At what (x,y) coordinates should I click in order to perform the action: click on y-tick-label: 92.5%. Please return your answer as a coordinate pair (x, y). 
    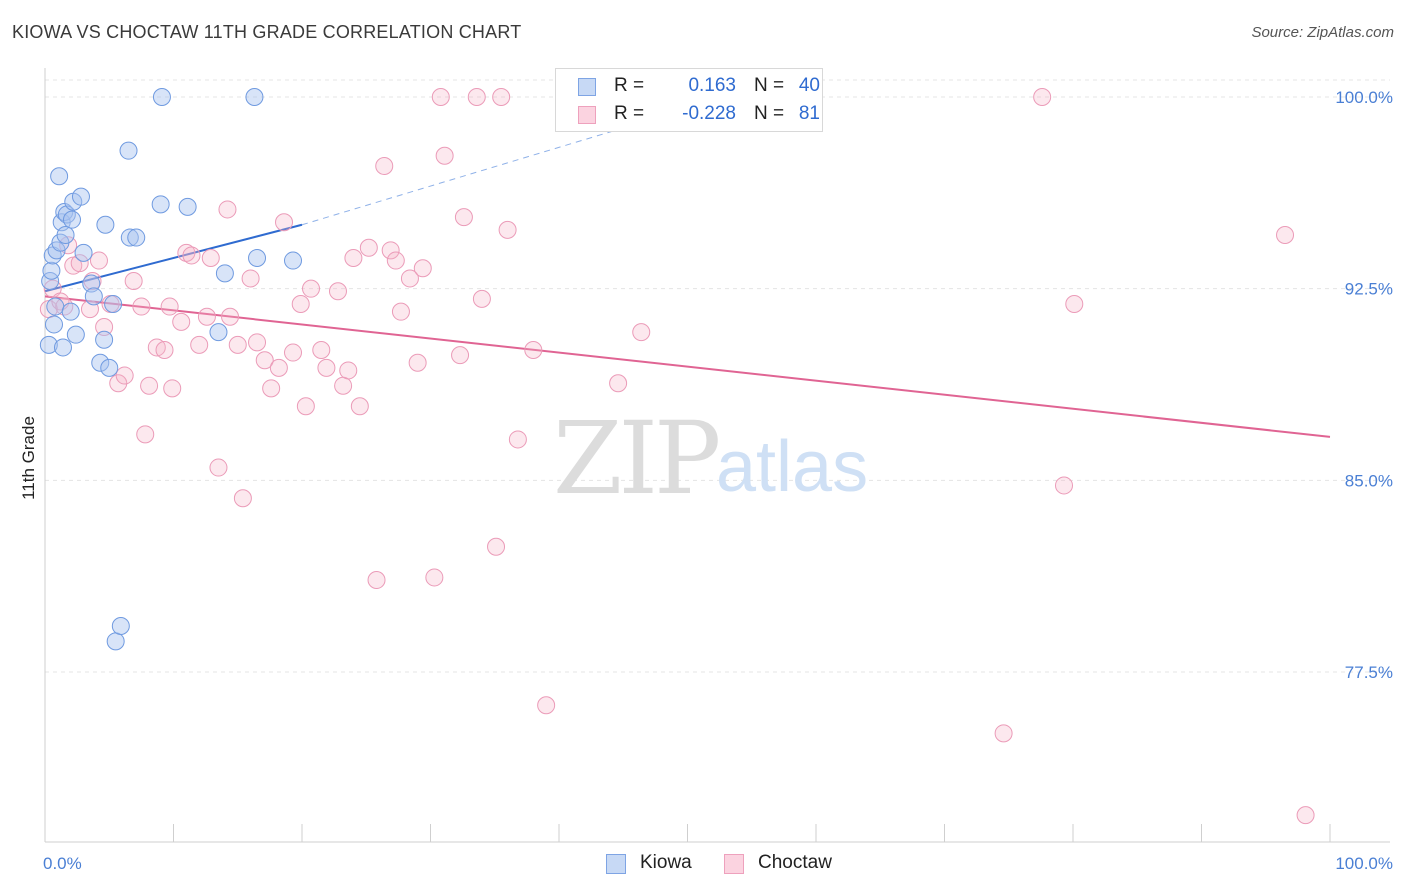
    Looking at the image, I should click on (1369, 289).